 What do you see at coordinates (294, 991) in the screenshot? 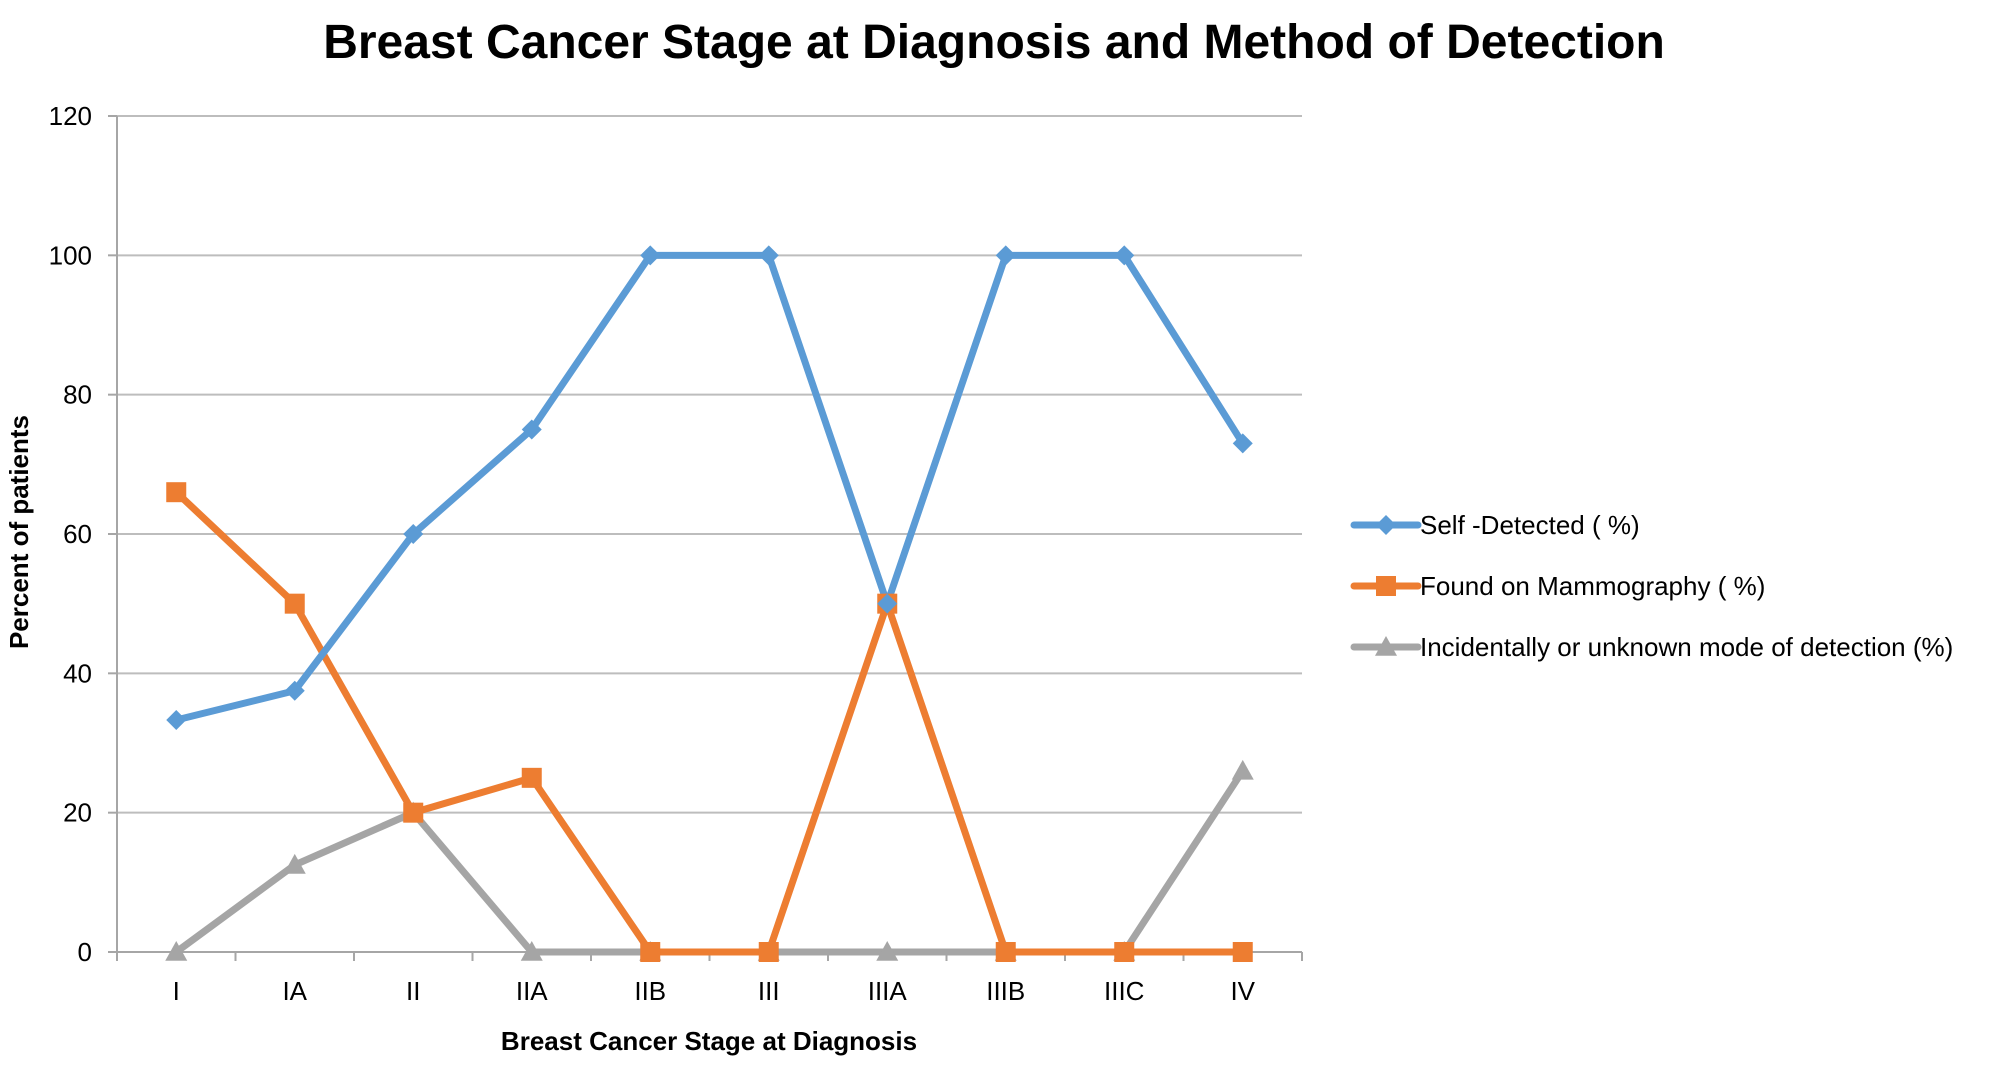
I see `x-tick-label: IA` at bounding box center [294, 991].